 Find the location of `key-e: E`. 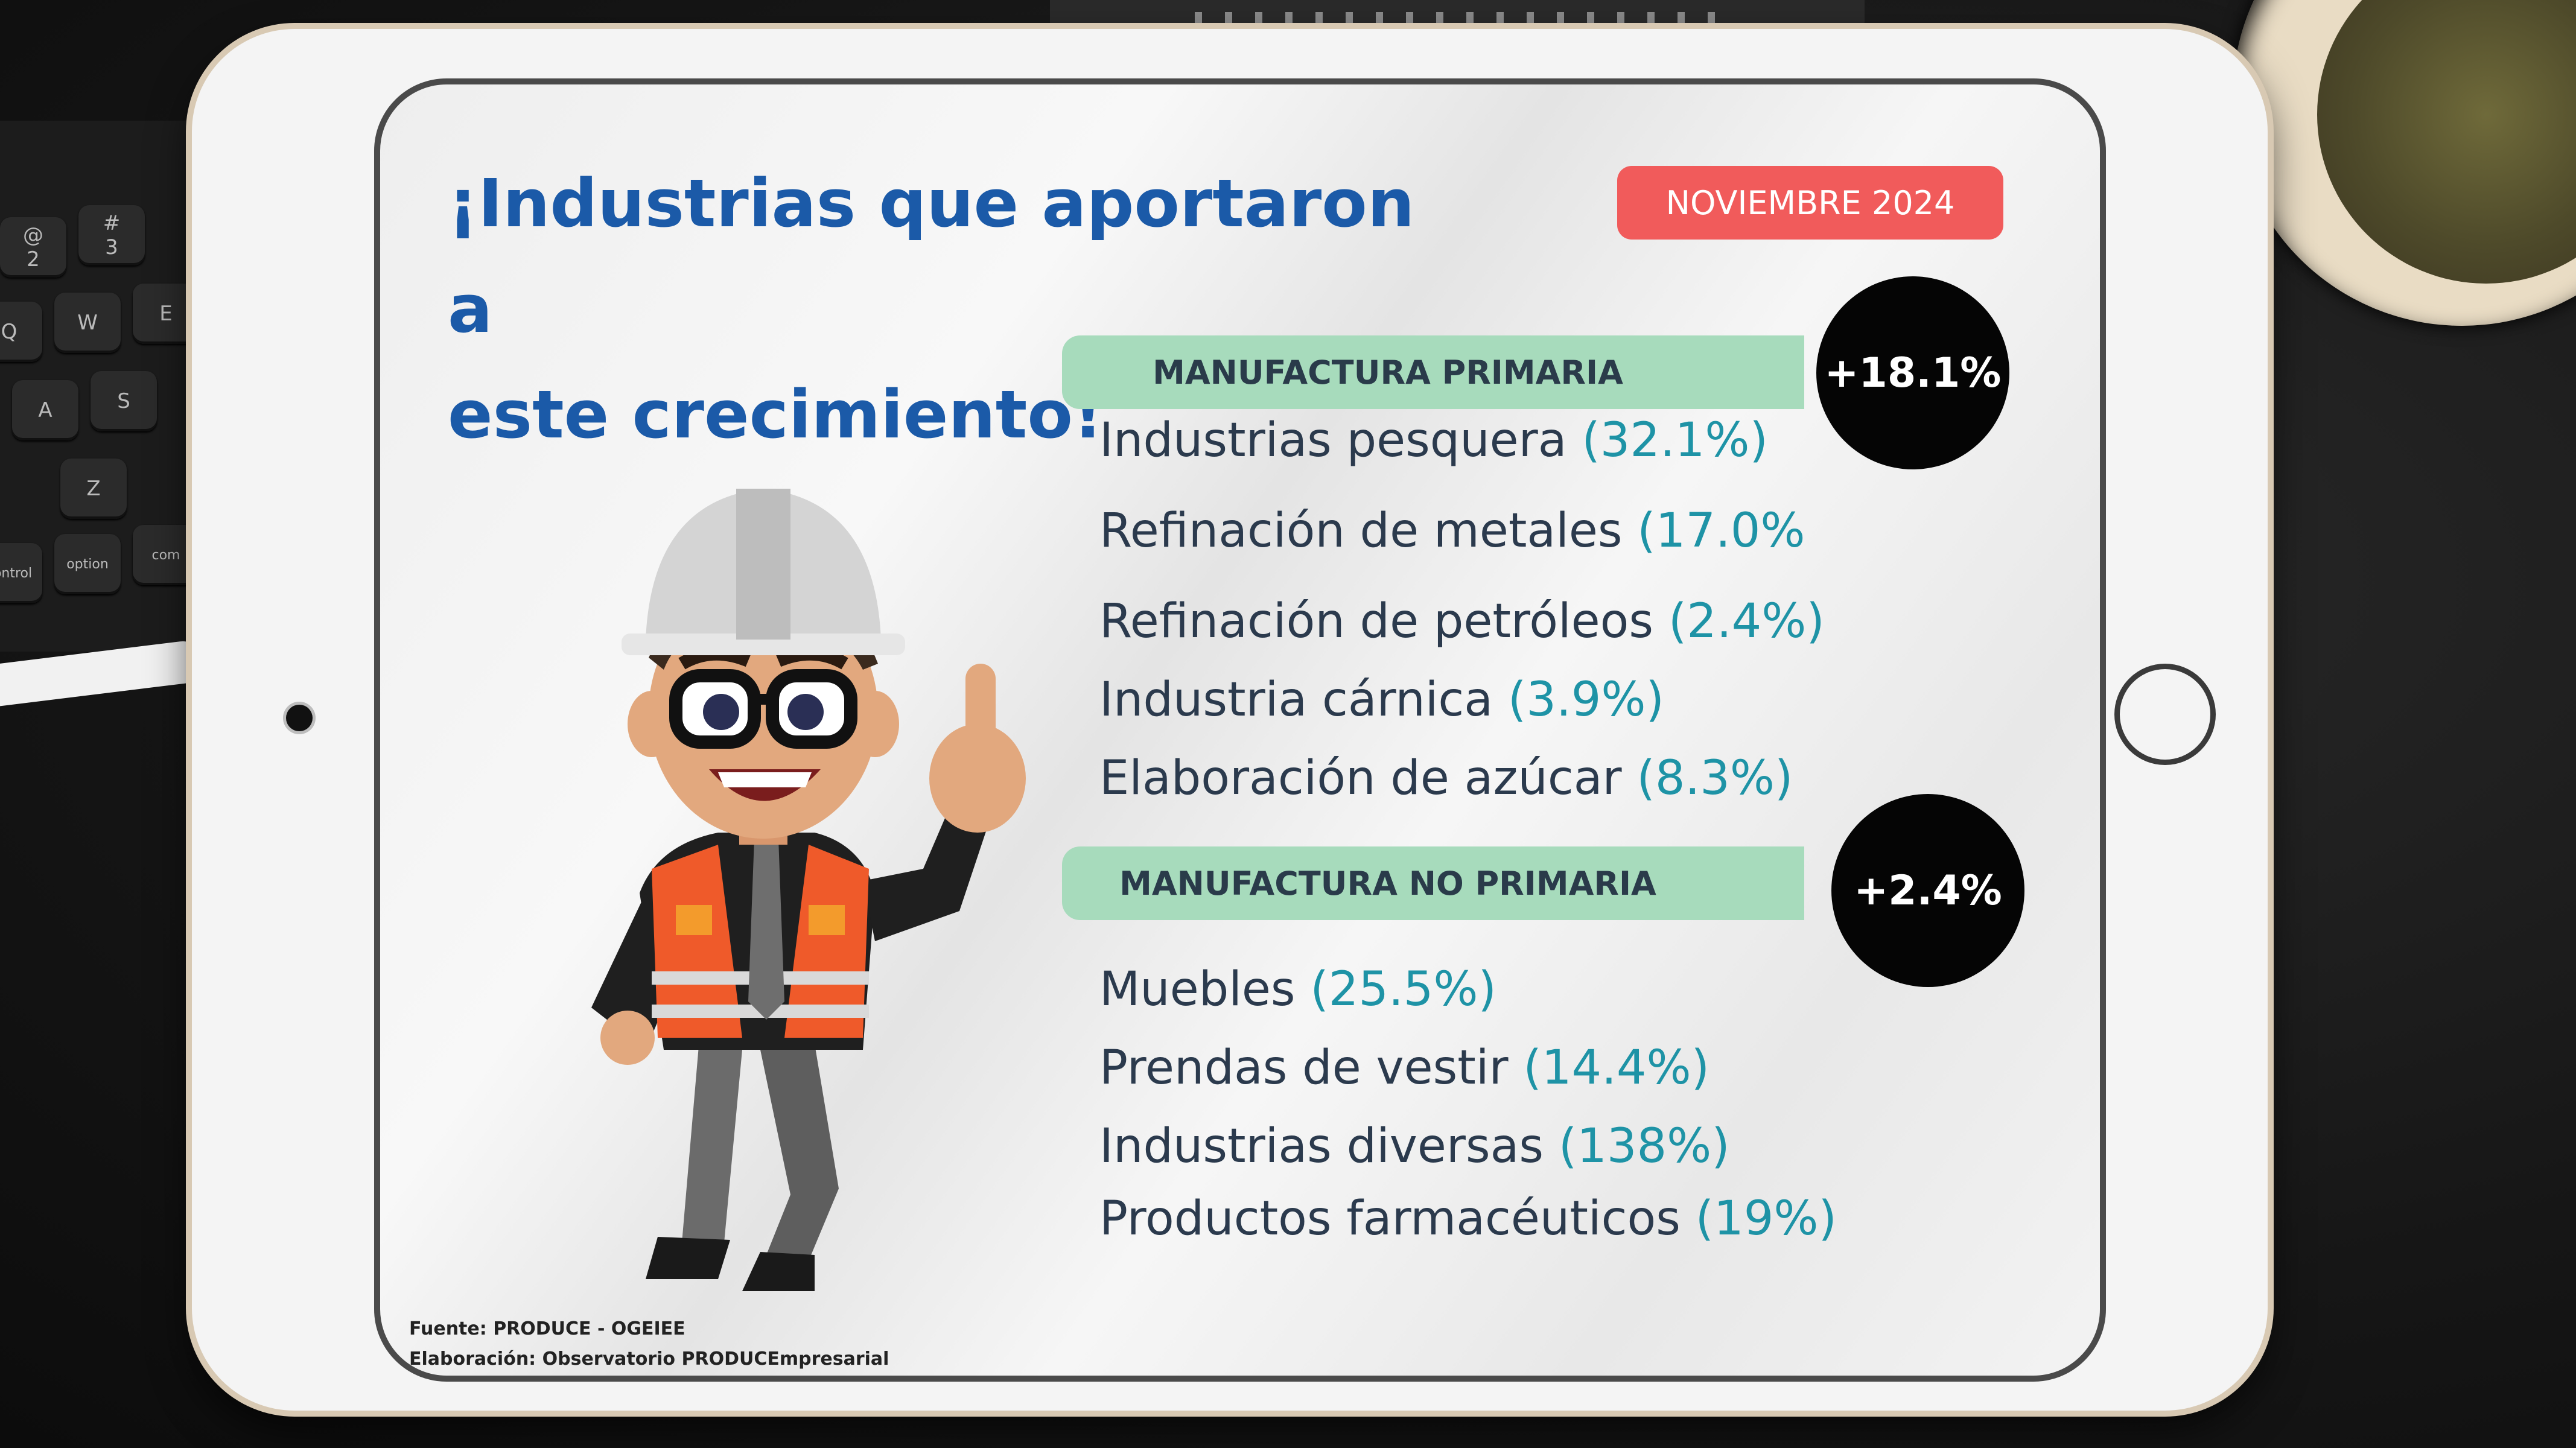

key-e: E is located at coordinates (166, 314).